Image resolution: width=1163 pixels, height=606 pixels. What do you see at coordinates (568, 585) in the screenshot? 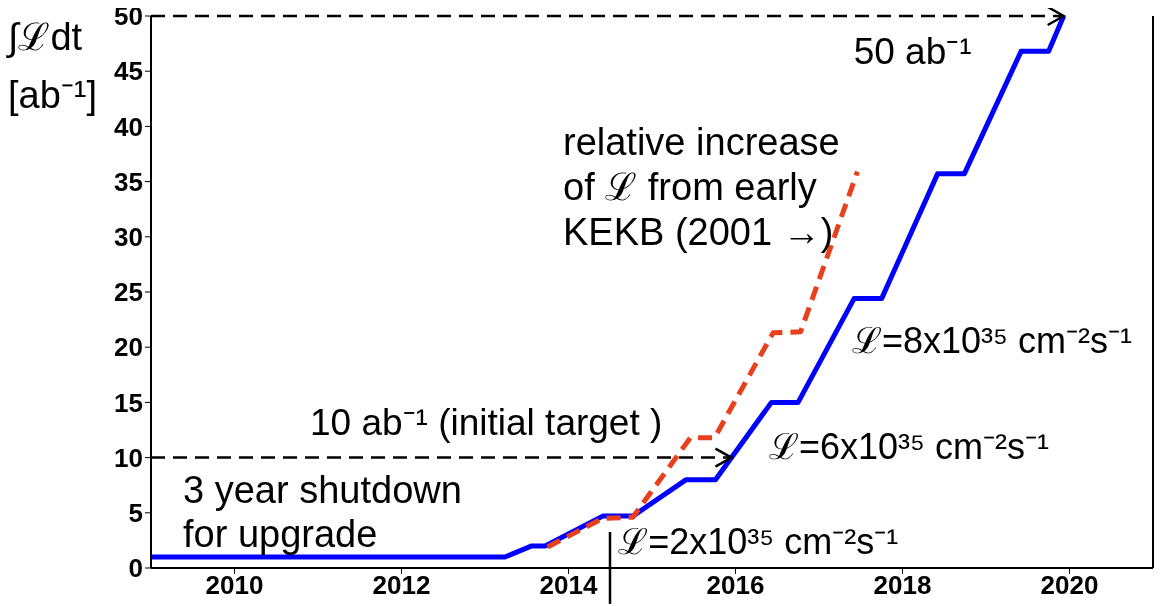
I see `x-tick-label: 2014` at bounding box center [568, 585].